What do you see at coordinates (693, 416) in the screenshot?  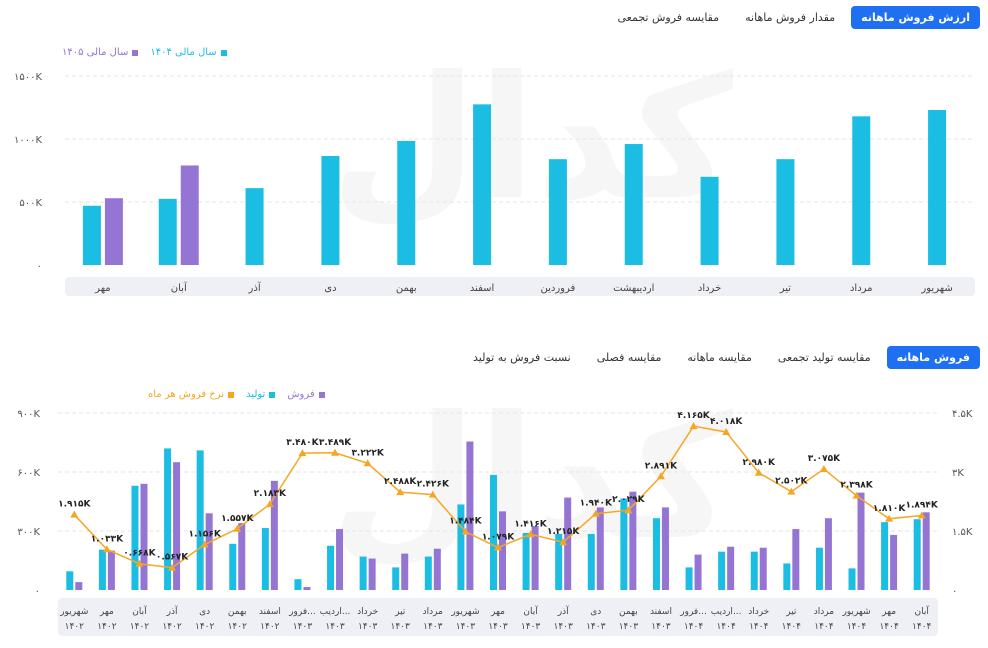 I see `rate-data-label: ۴.۱۶۵K` at bounding box center [693, 416].